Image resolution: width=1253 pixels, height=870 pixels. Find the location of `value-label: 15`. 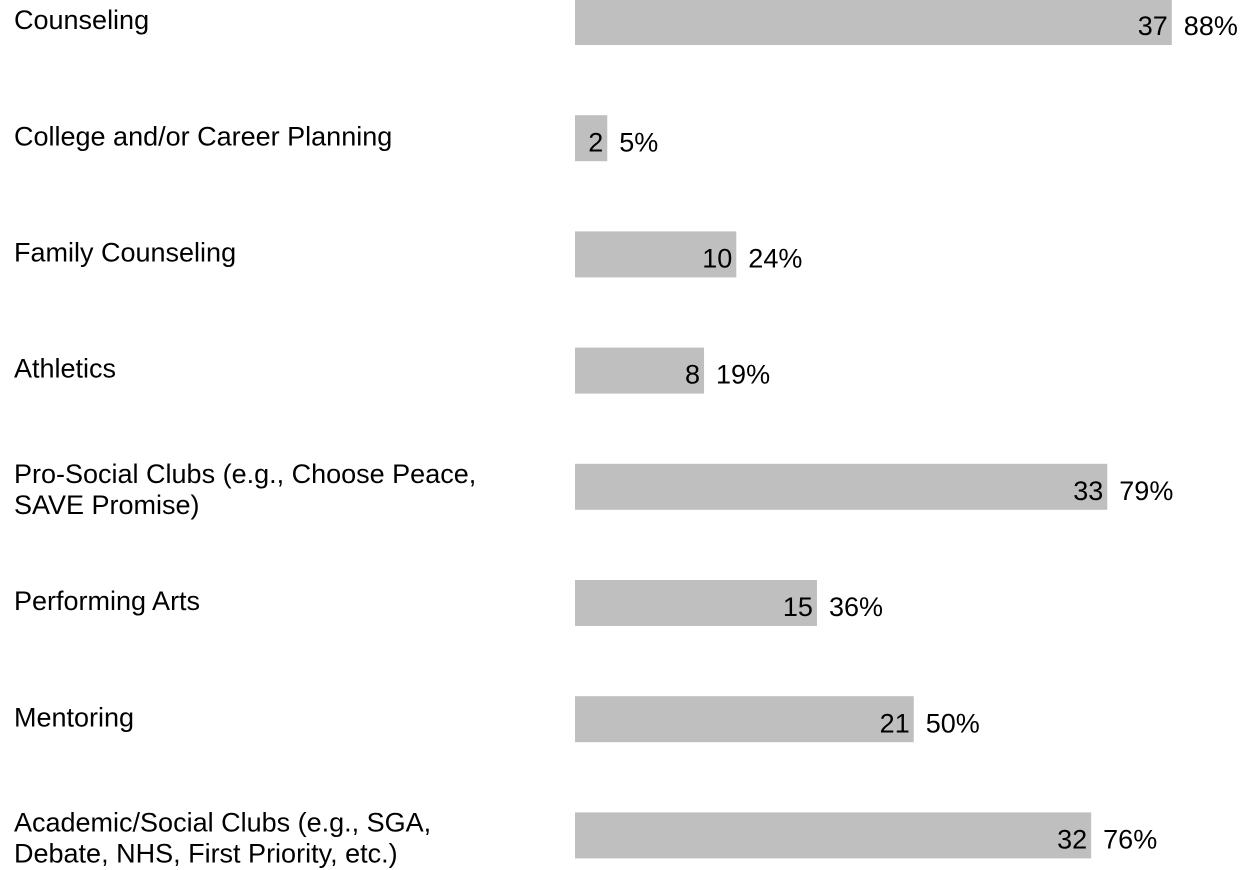

value-label: 15 is located at coordinates (798, 607).